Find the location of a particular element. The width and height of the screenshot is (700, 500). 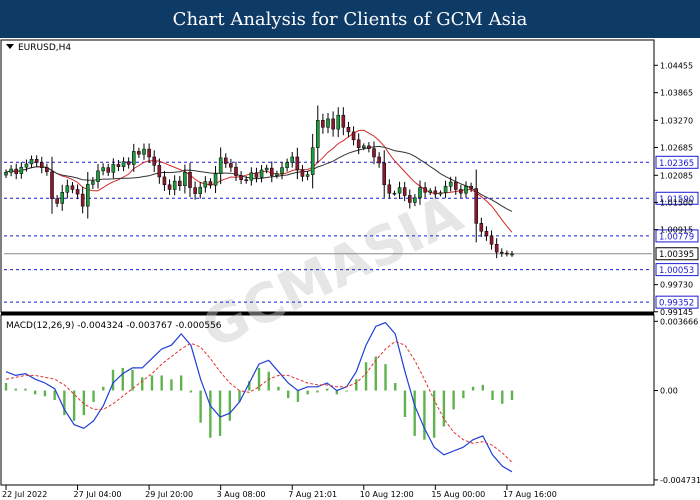

price-tick-label: 1.02085 is located at coordinates (676, 175).